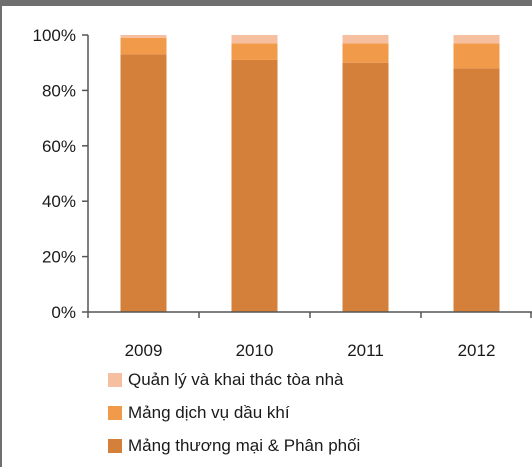 Image resolution: width=532 pixels, height=467 pixels. What do you see at coordinates (59, 90) in the screenshot?
I see `y-tick-label-4: 80%` at bounding box center [59, 90].